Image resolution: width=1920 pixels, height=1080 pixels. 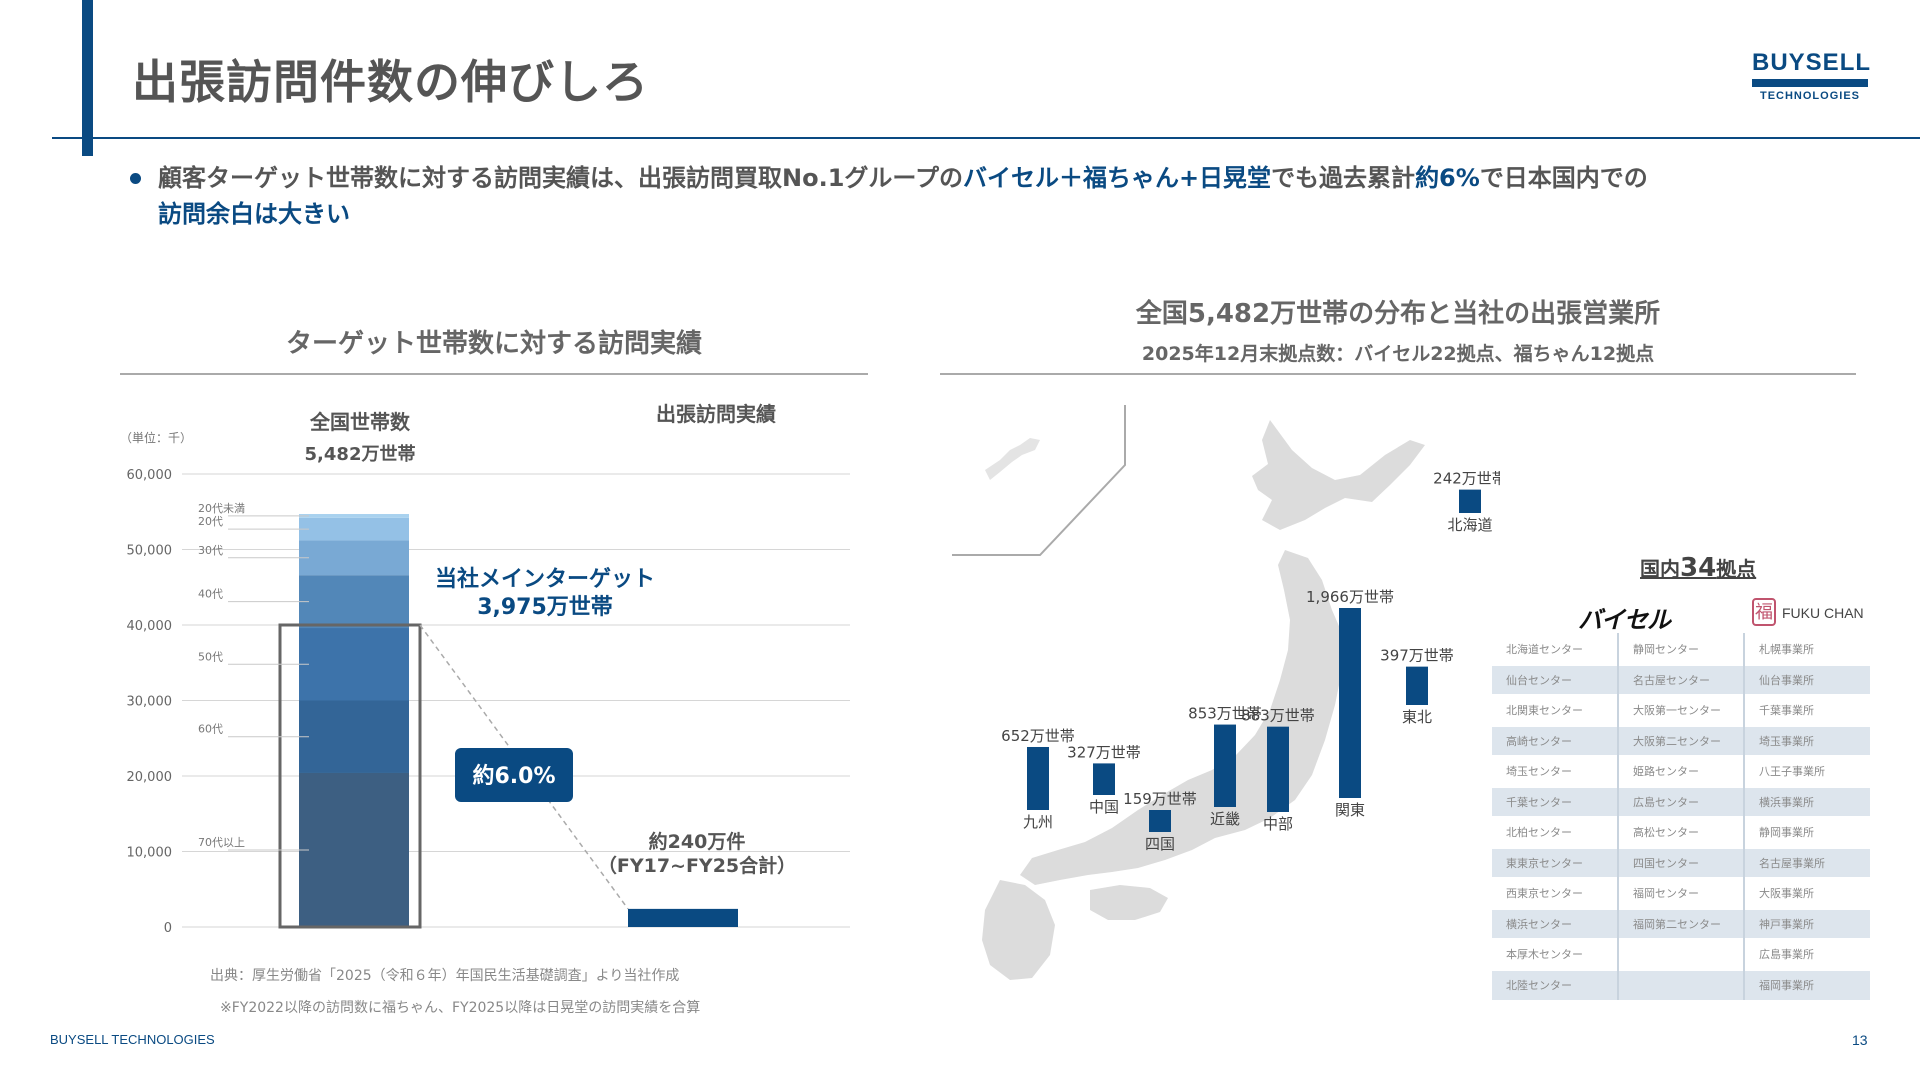 I want to click on branch-cell: 神戸事業所, so click(x=1807, y=923).